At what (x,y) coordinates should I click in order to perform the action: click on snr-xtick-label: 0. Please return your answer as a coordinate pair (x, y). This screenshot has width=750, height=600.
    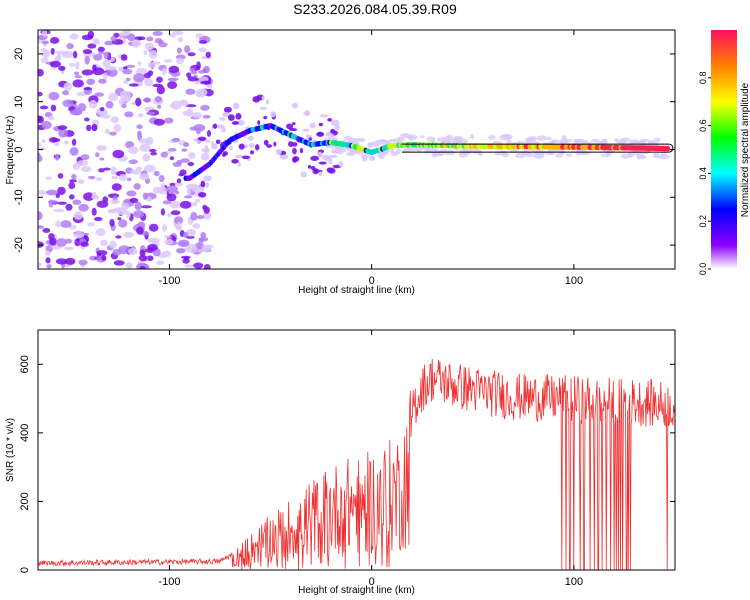
    Looking at the image, I should click on (372, 582).